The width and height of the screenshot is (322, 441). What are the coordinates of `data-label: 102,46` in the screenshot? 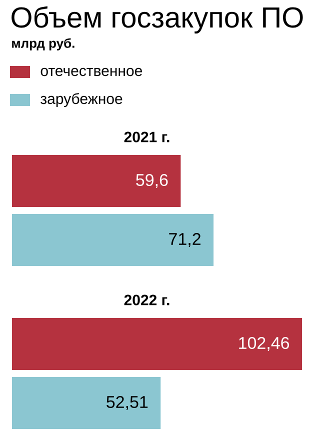 It's located at (264, 344).